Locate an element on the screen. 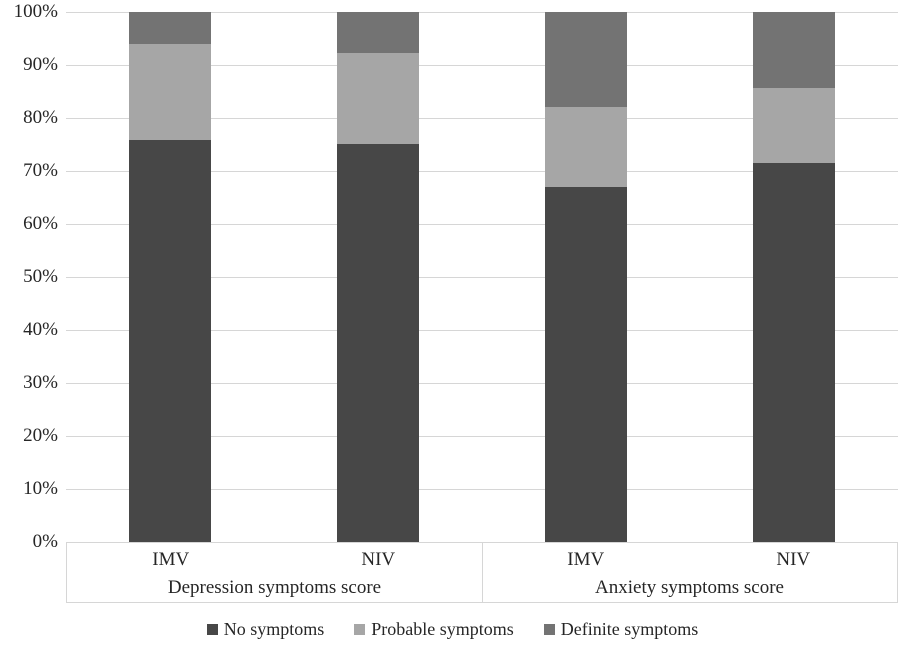  legend-label: No symptoms is located at coordinates (274, 629).